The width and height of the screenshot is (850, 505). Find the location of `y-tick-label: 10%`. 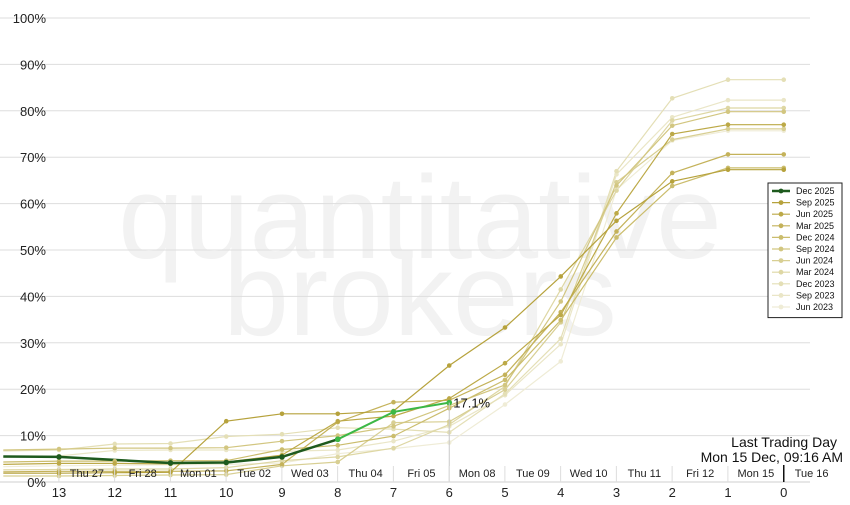

y-tick-label: 10% is located at coordinates (33, 436).